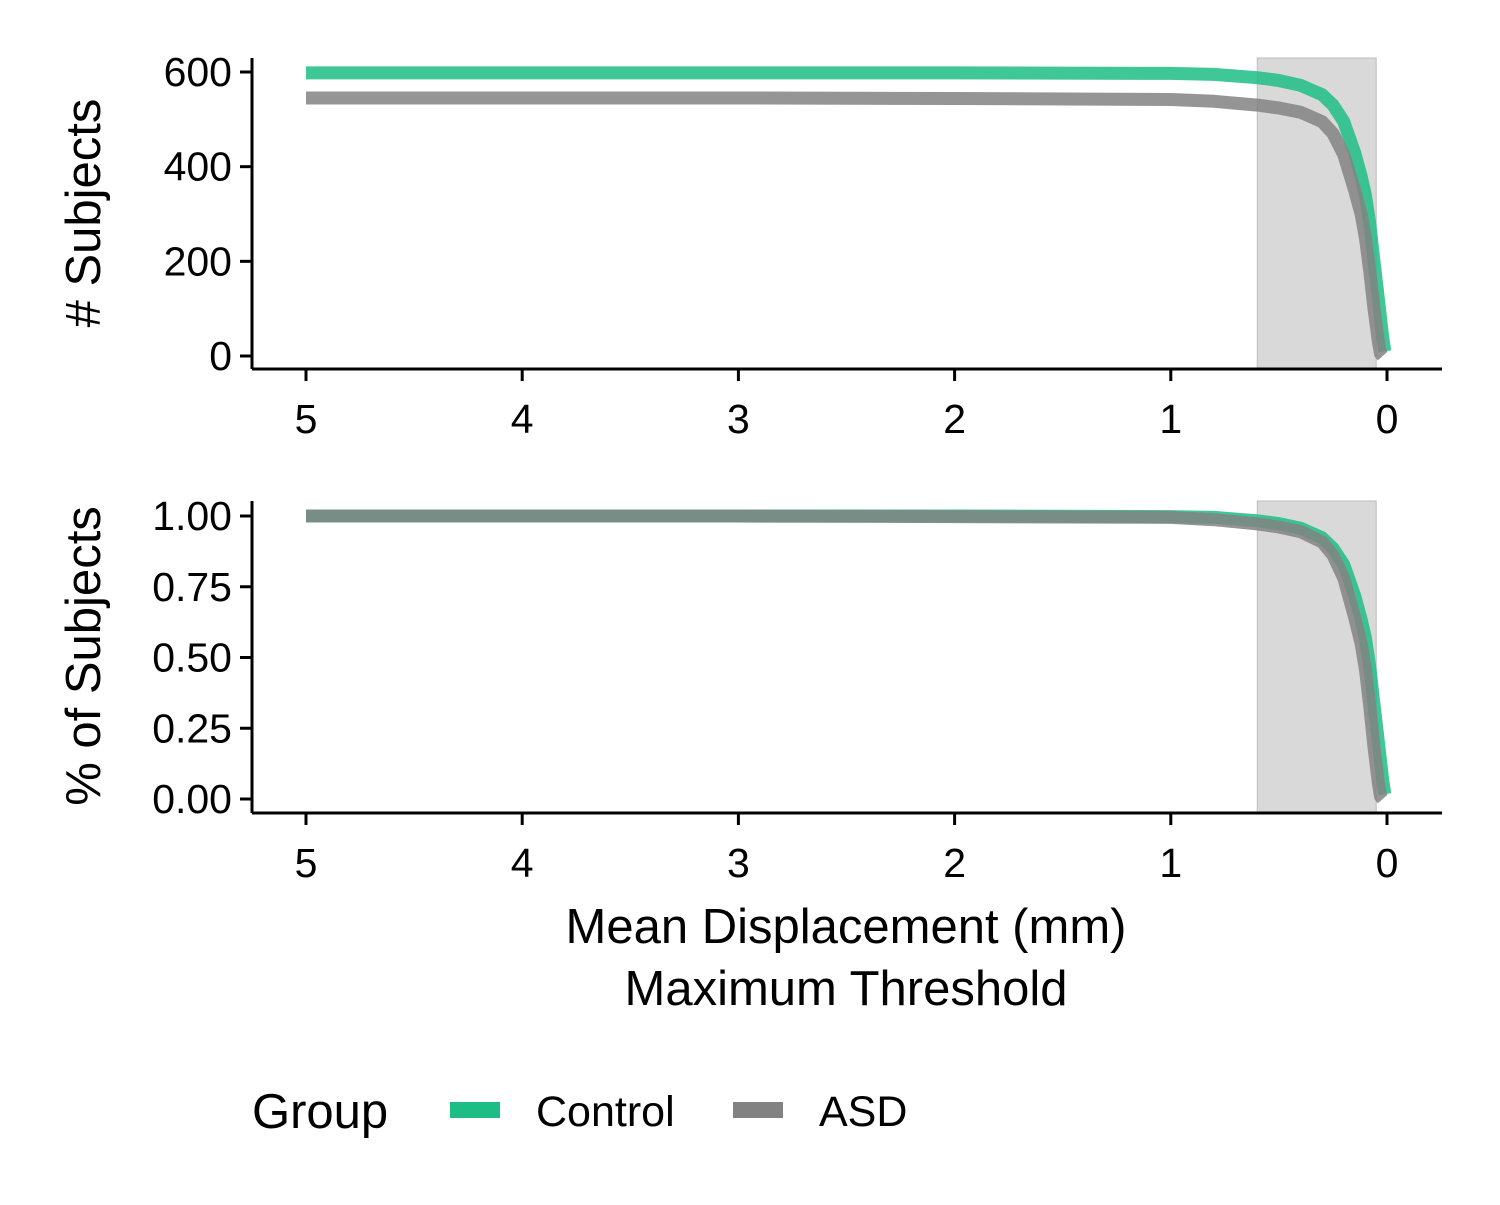 The image size is (1500, 1205). What do you see at coordinates (192, 587) in the screenshot?
I see `y-tick-label: 0.75` at bounding box center [192, 587].